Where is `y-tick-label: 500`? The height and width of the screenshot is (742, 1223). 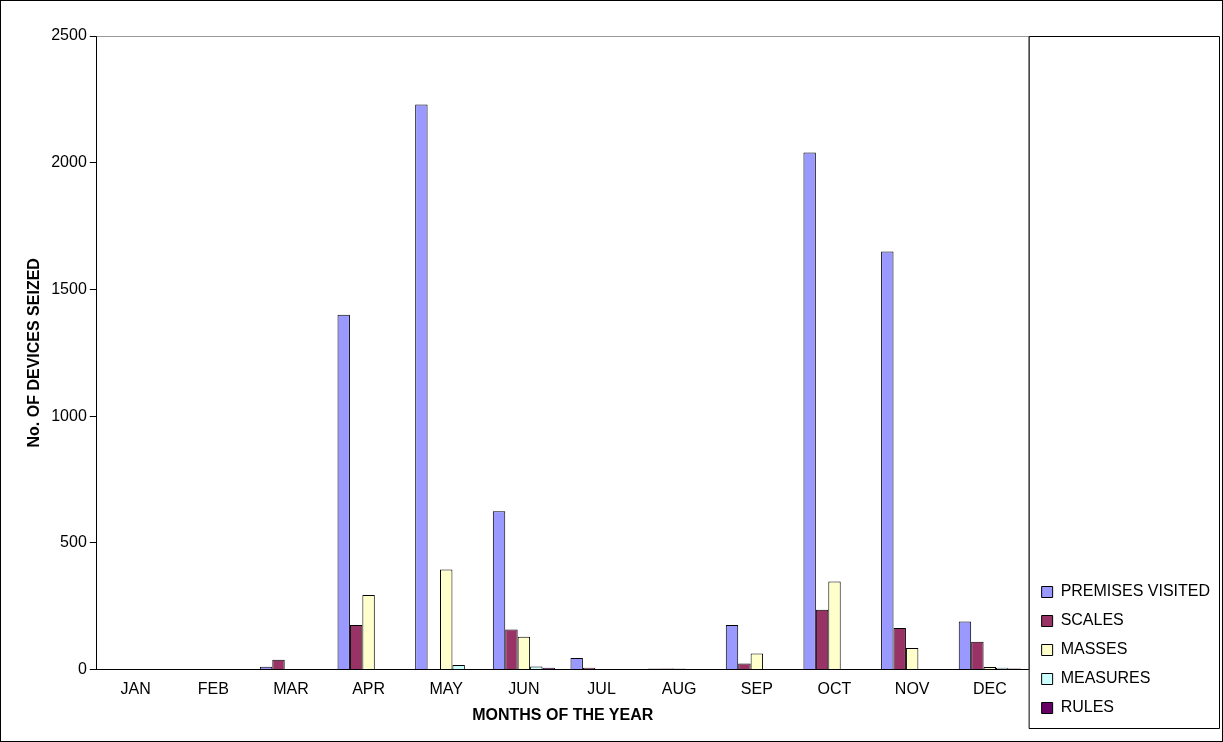 y-tick-label: 500 is located at coordinates (73, 542).